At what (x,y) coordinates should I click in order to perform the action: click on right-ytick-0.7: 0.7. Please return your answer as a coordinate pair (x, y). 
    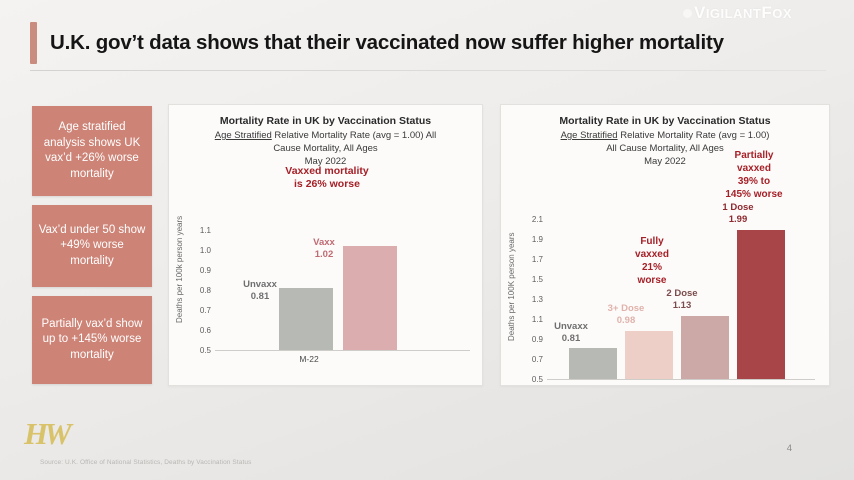
    Looking at the image, I should click on (537, 359).